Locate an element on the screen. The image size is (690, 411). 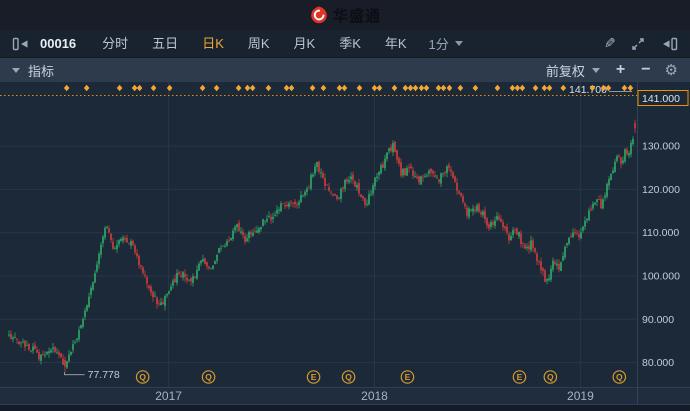
svg-text: 80.000 is located at coordinates (658, 363).